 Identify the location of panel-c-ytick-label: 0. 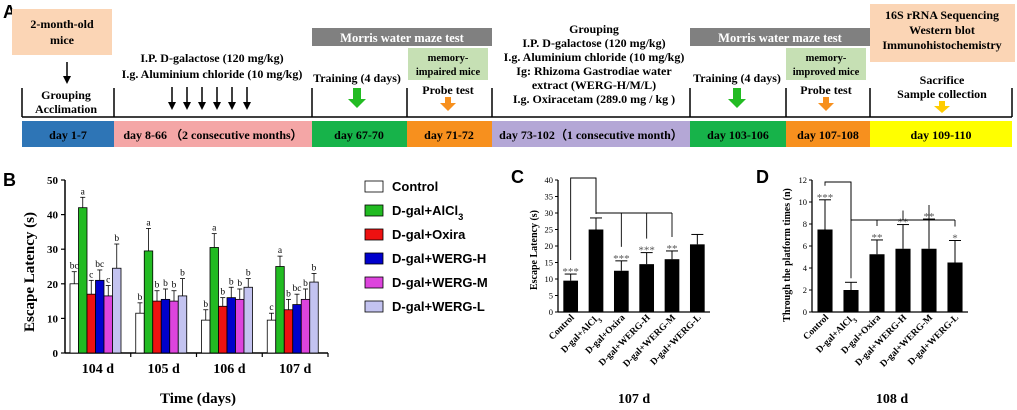
(551, 312).